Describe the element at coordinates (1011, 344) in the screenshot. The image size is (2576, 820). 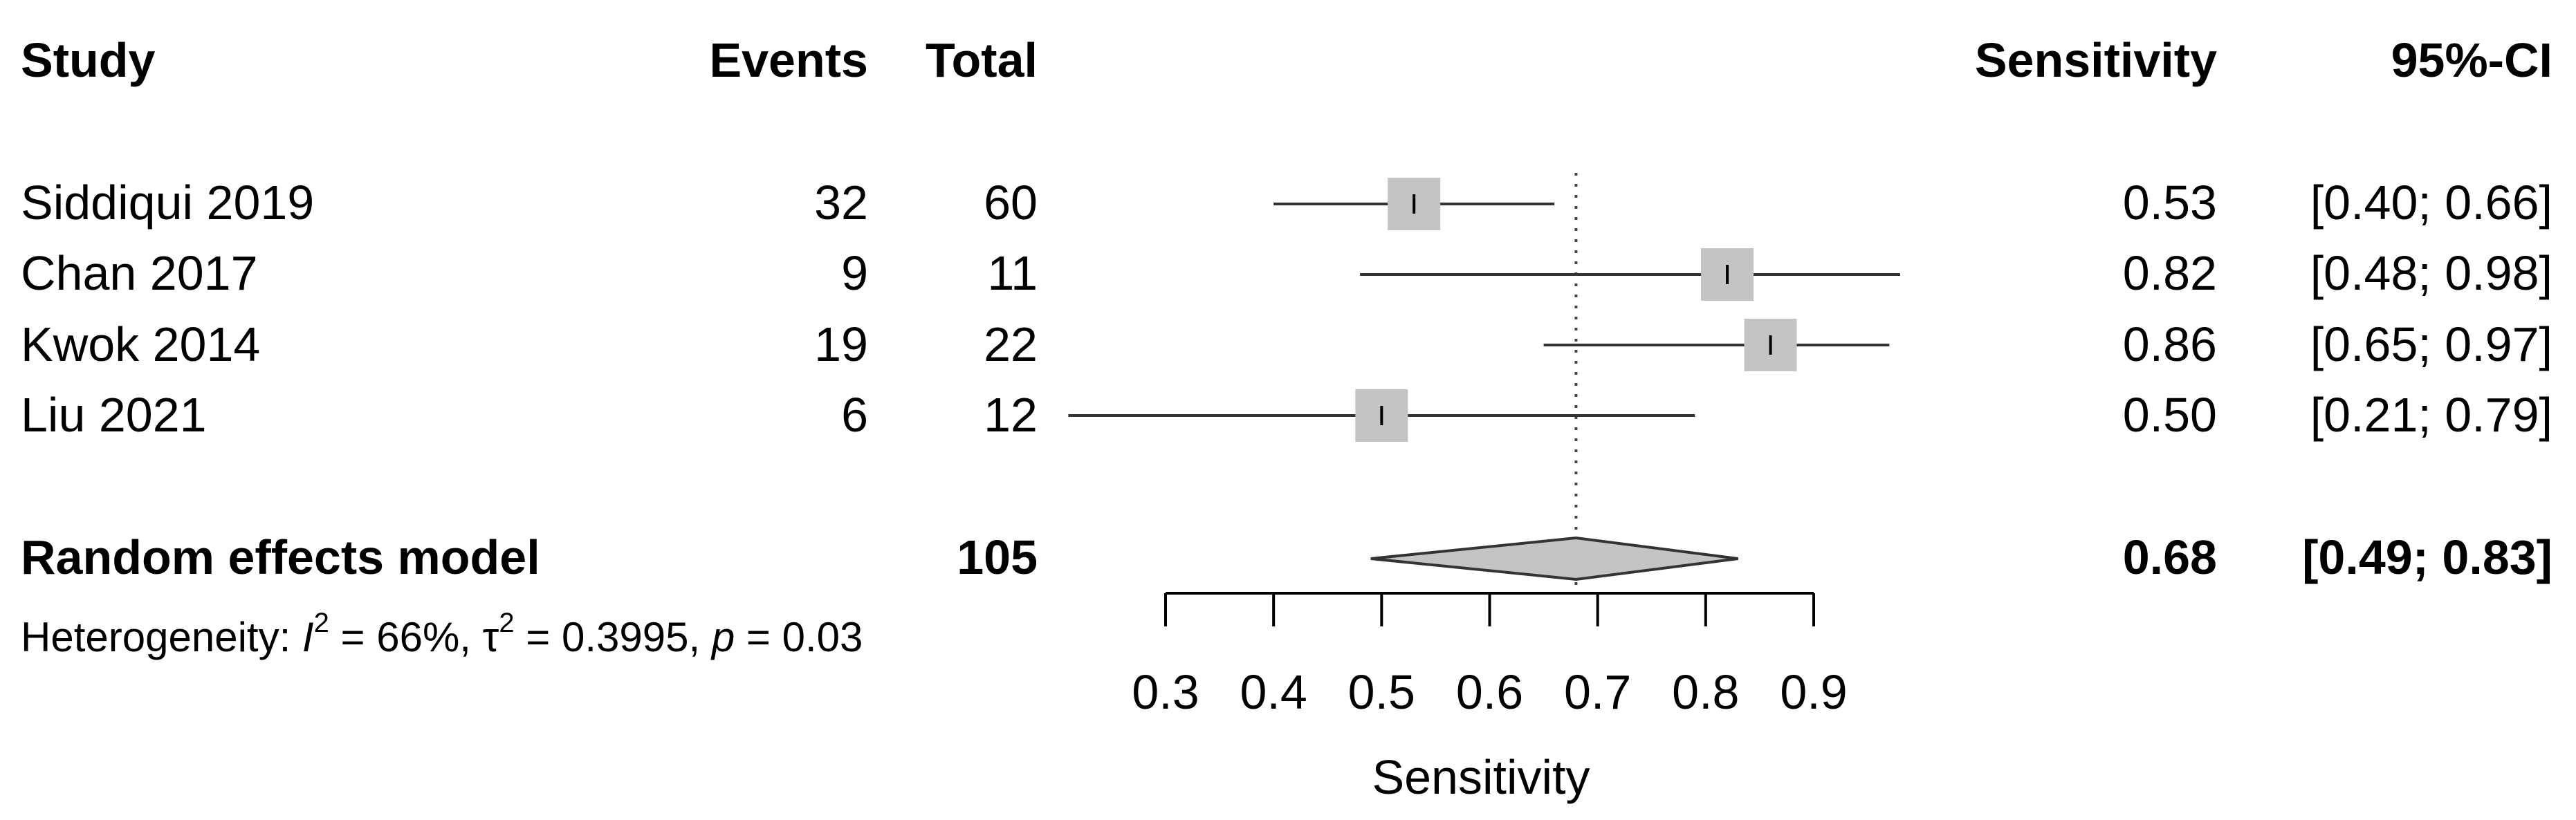
I see `study-total: 22` at that location.